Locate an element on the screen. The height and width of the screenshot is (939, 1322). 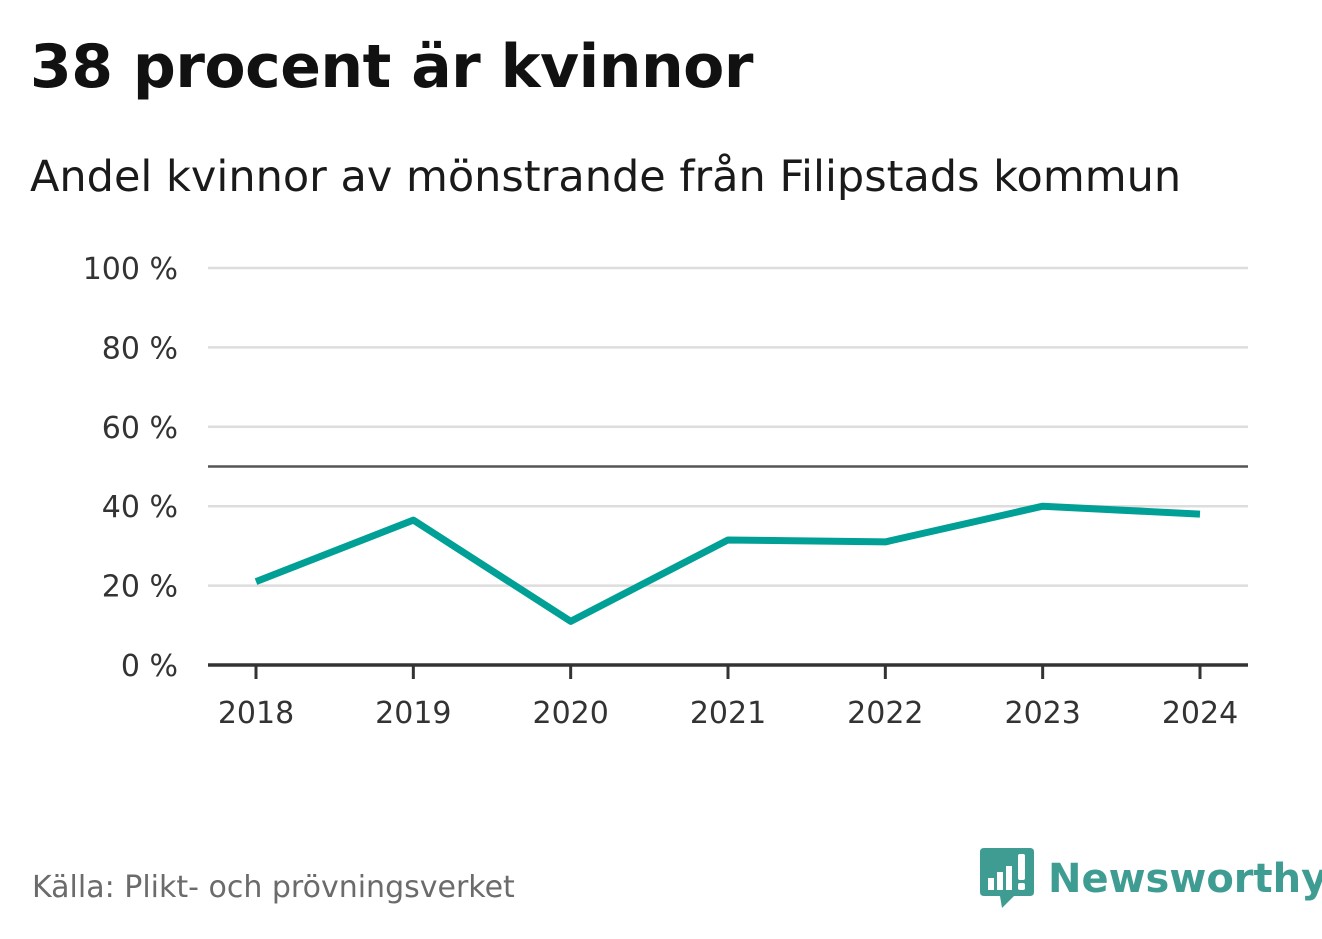
newsworthy-logo-icon is located at coordinates (1007, 878).